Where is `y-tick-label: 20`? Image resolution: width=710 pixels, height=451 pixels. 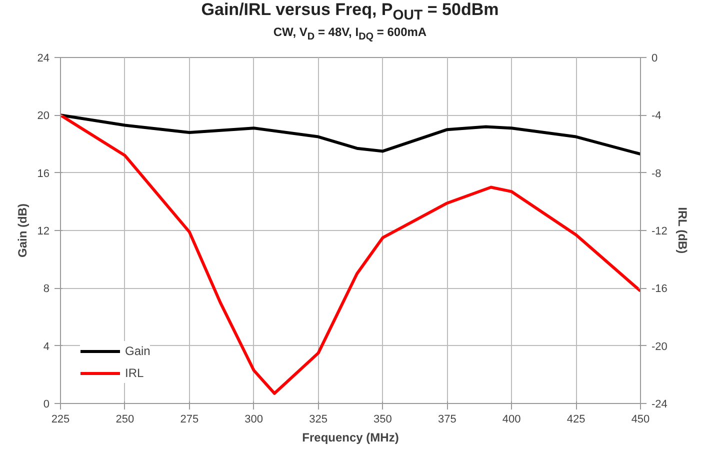 y-tick-label: 20 is located at coordinates (43, 116).